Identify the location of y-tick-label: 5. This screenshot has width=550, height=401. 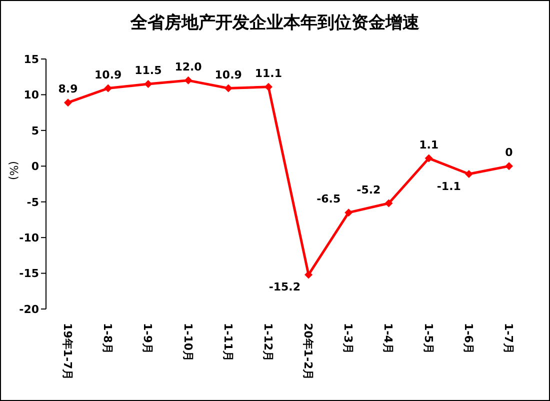
(35, 131).